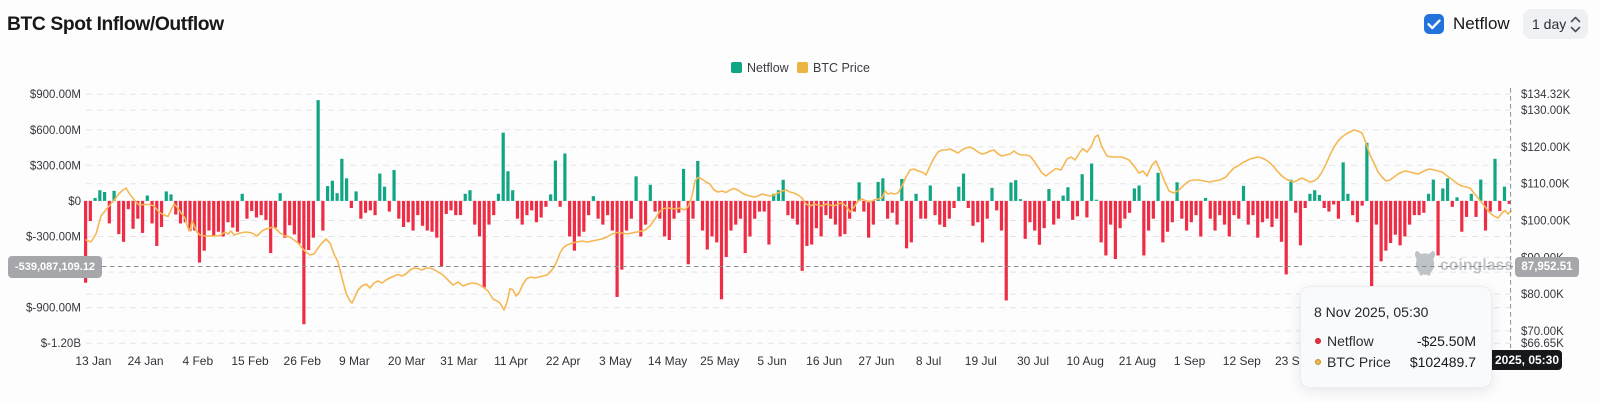 The image size is (1600, 402). What do you see at coordinates (981, 361) in the screenshot?
I see `svg-text: 19 Jul` at bounding box center [981, 361].